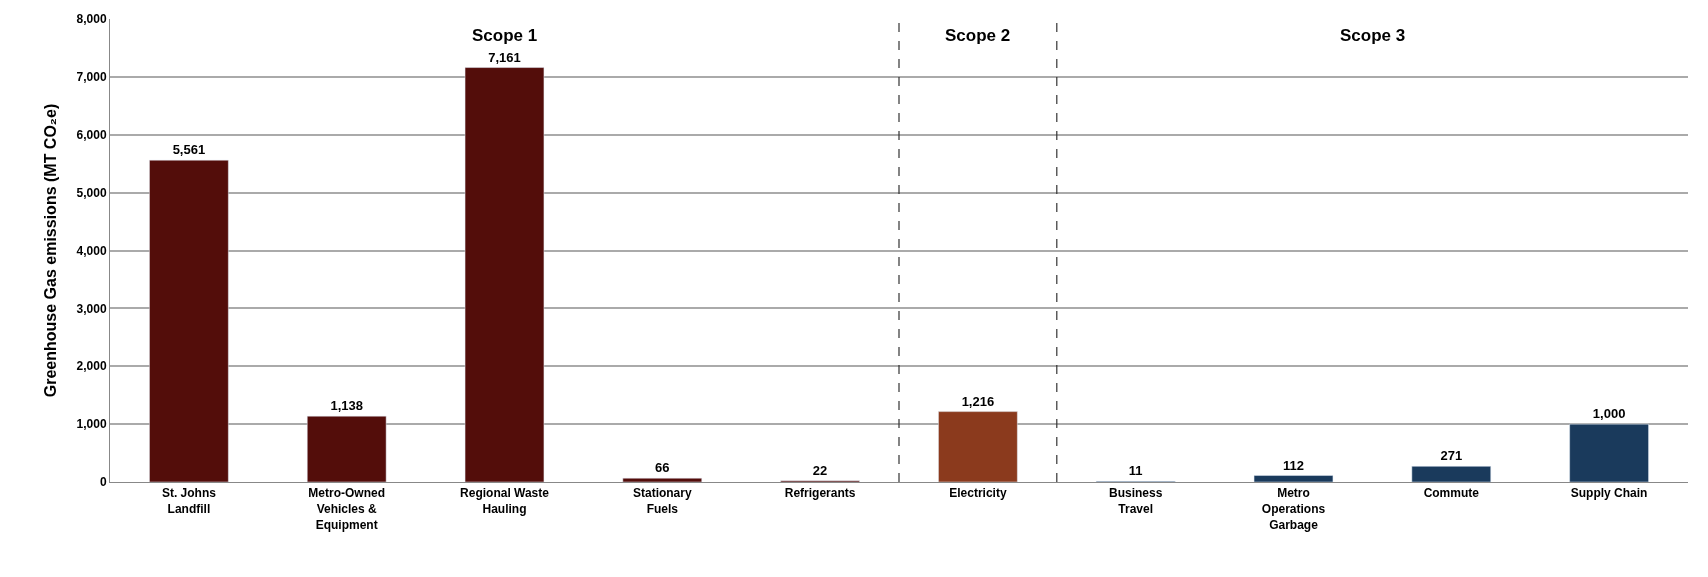 The image size is (1708, 577). Describe the element at coordinates (91, 19) in the screenshot. I see `y-tick-label: 8,000` at that location.